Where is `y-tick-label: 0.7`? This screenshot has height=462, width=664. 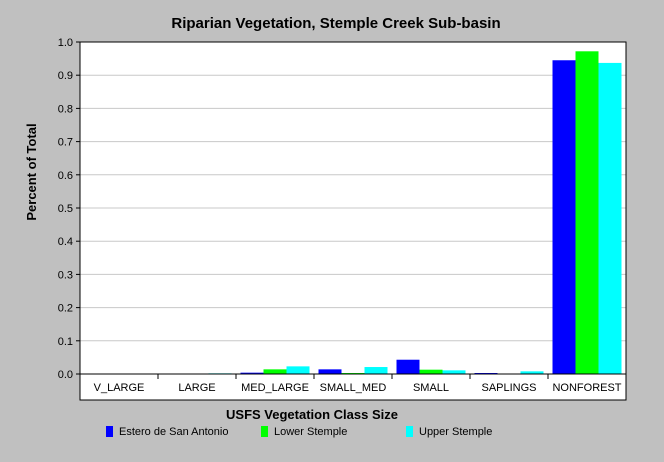
y-tick-label: 0.7 is located at coordinates (65, 143).